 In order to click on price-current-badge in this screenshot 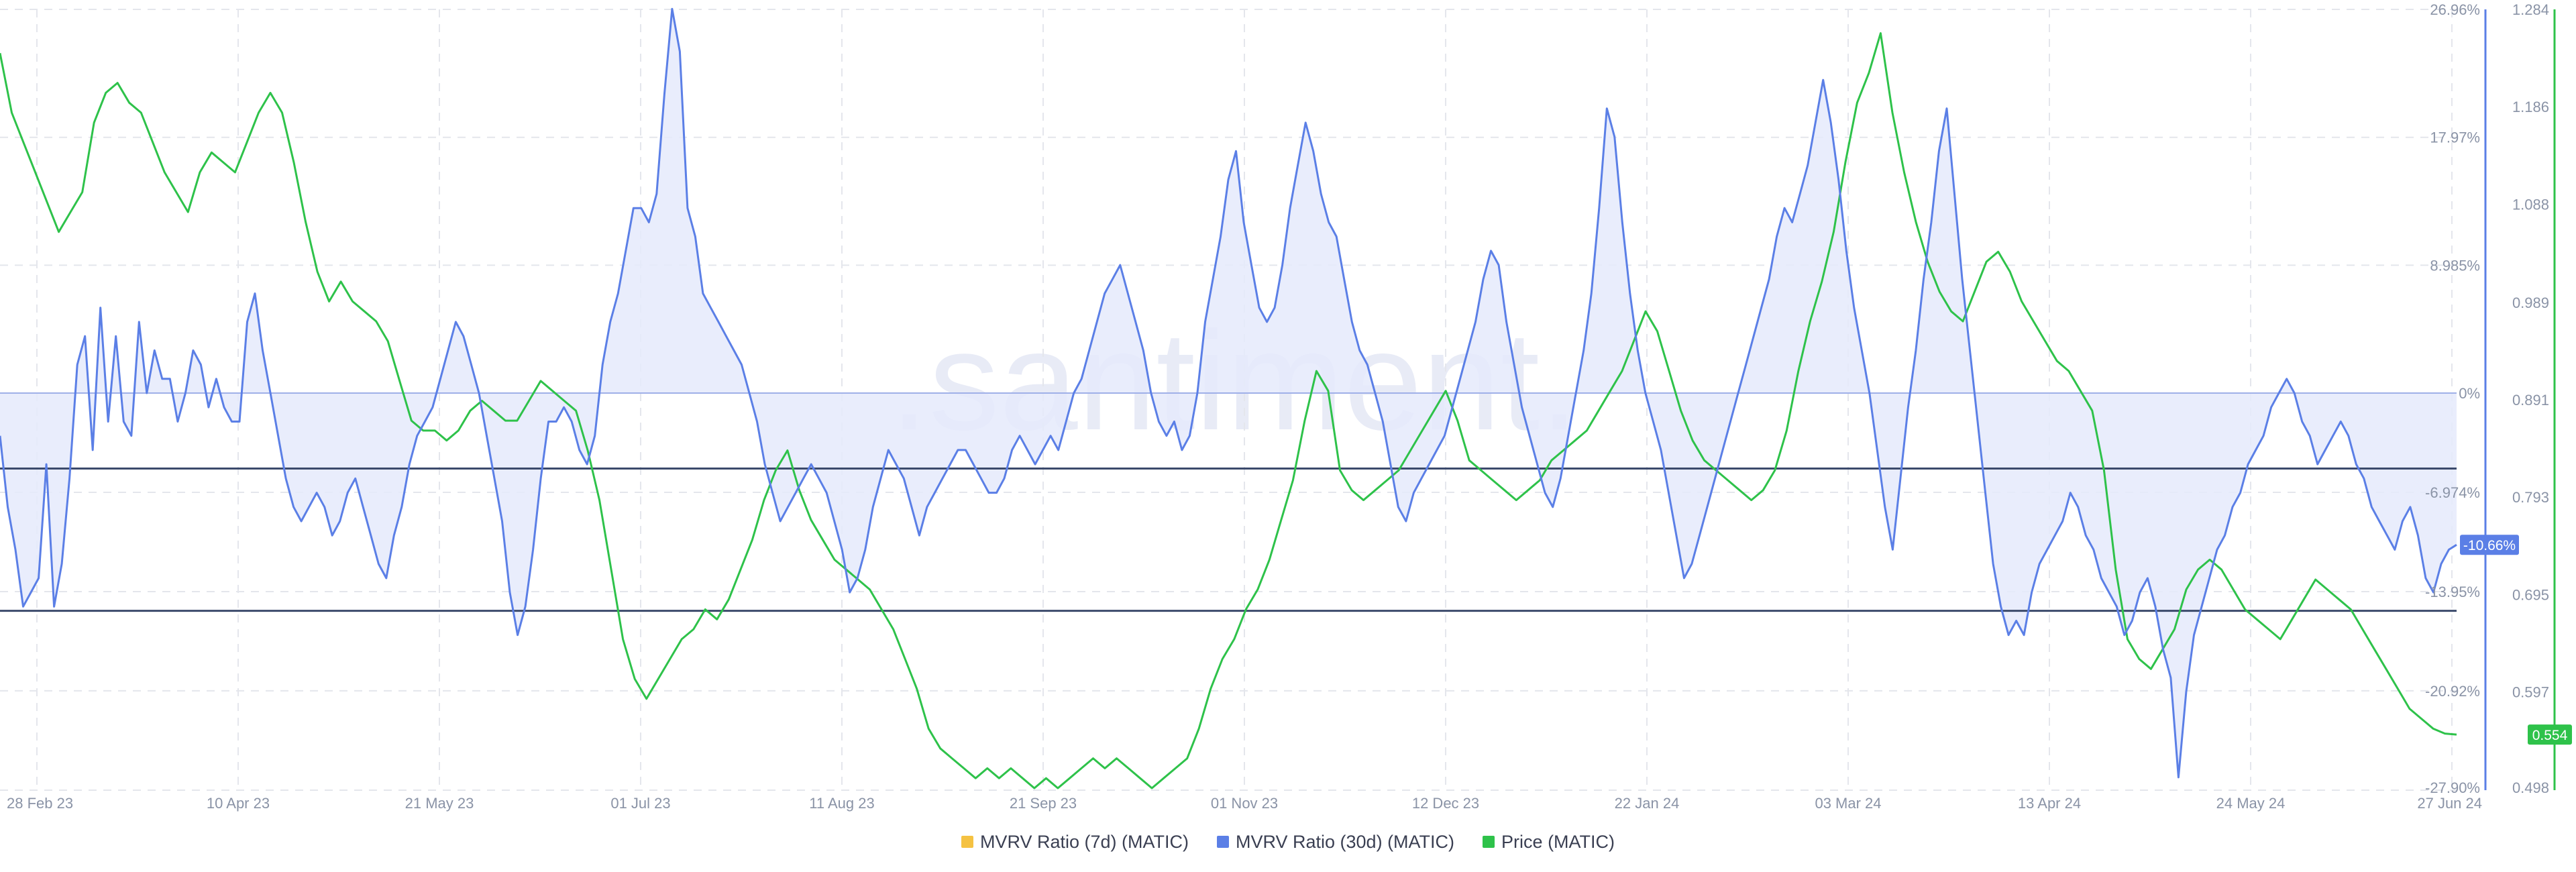, I will do `click(2550, 735)`.